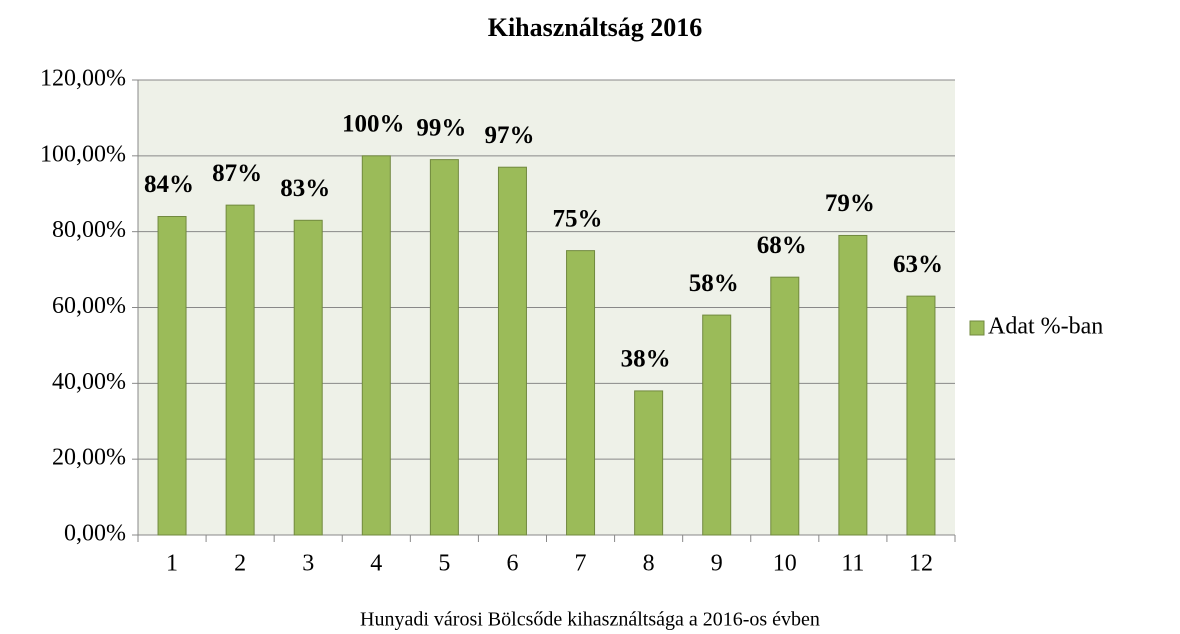  What do you see at coordinates (646, 359) in the screenshot?
I see `data-label: 38%` at bounding box center [646, 359].